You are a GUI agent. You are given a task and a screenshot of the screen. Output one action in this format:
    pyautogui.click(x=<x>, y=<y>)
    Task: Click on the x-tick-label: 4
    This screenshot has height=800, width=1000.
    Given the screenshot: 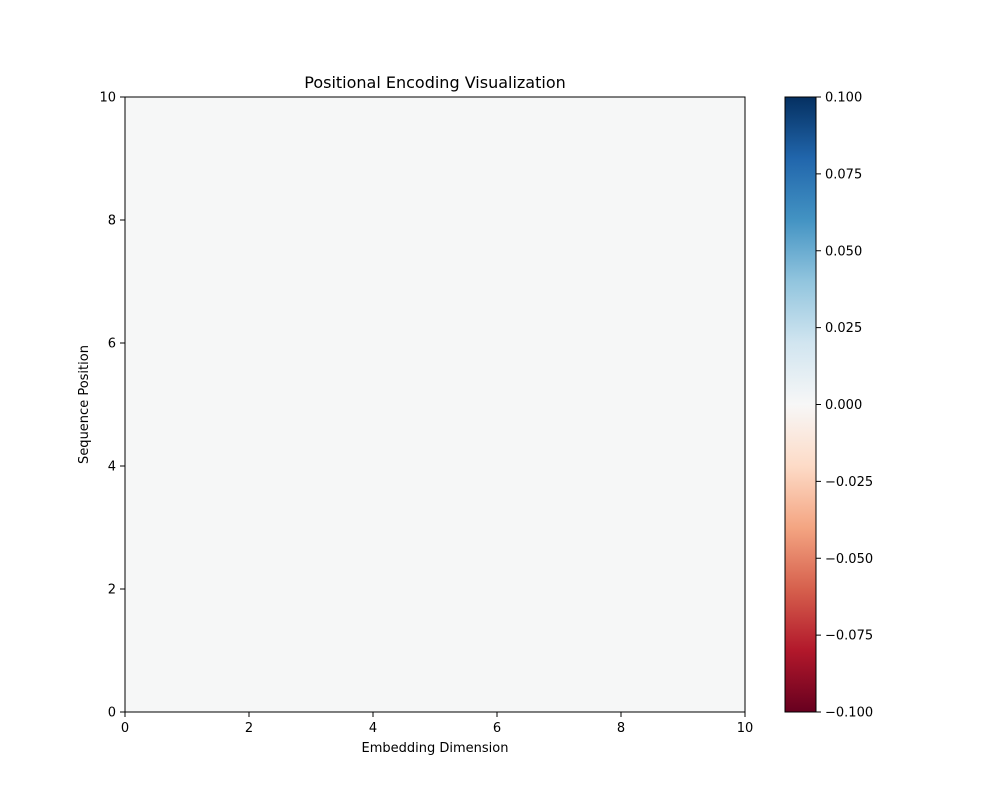 What is the action you would take?
    pyautogui.click(x=373, y=728)
    